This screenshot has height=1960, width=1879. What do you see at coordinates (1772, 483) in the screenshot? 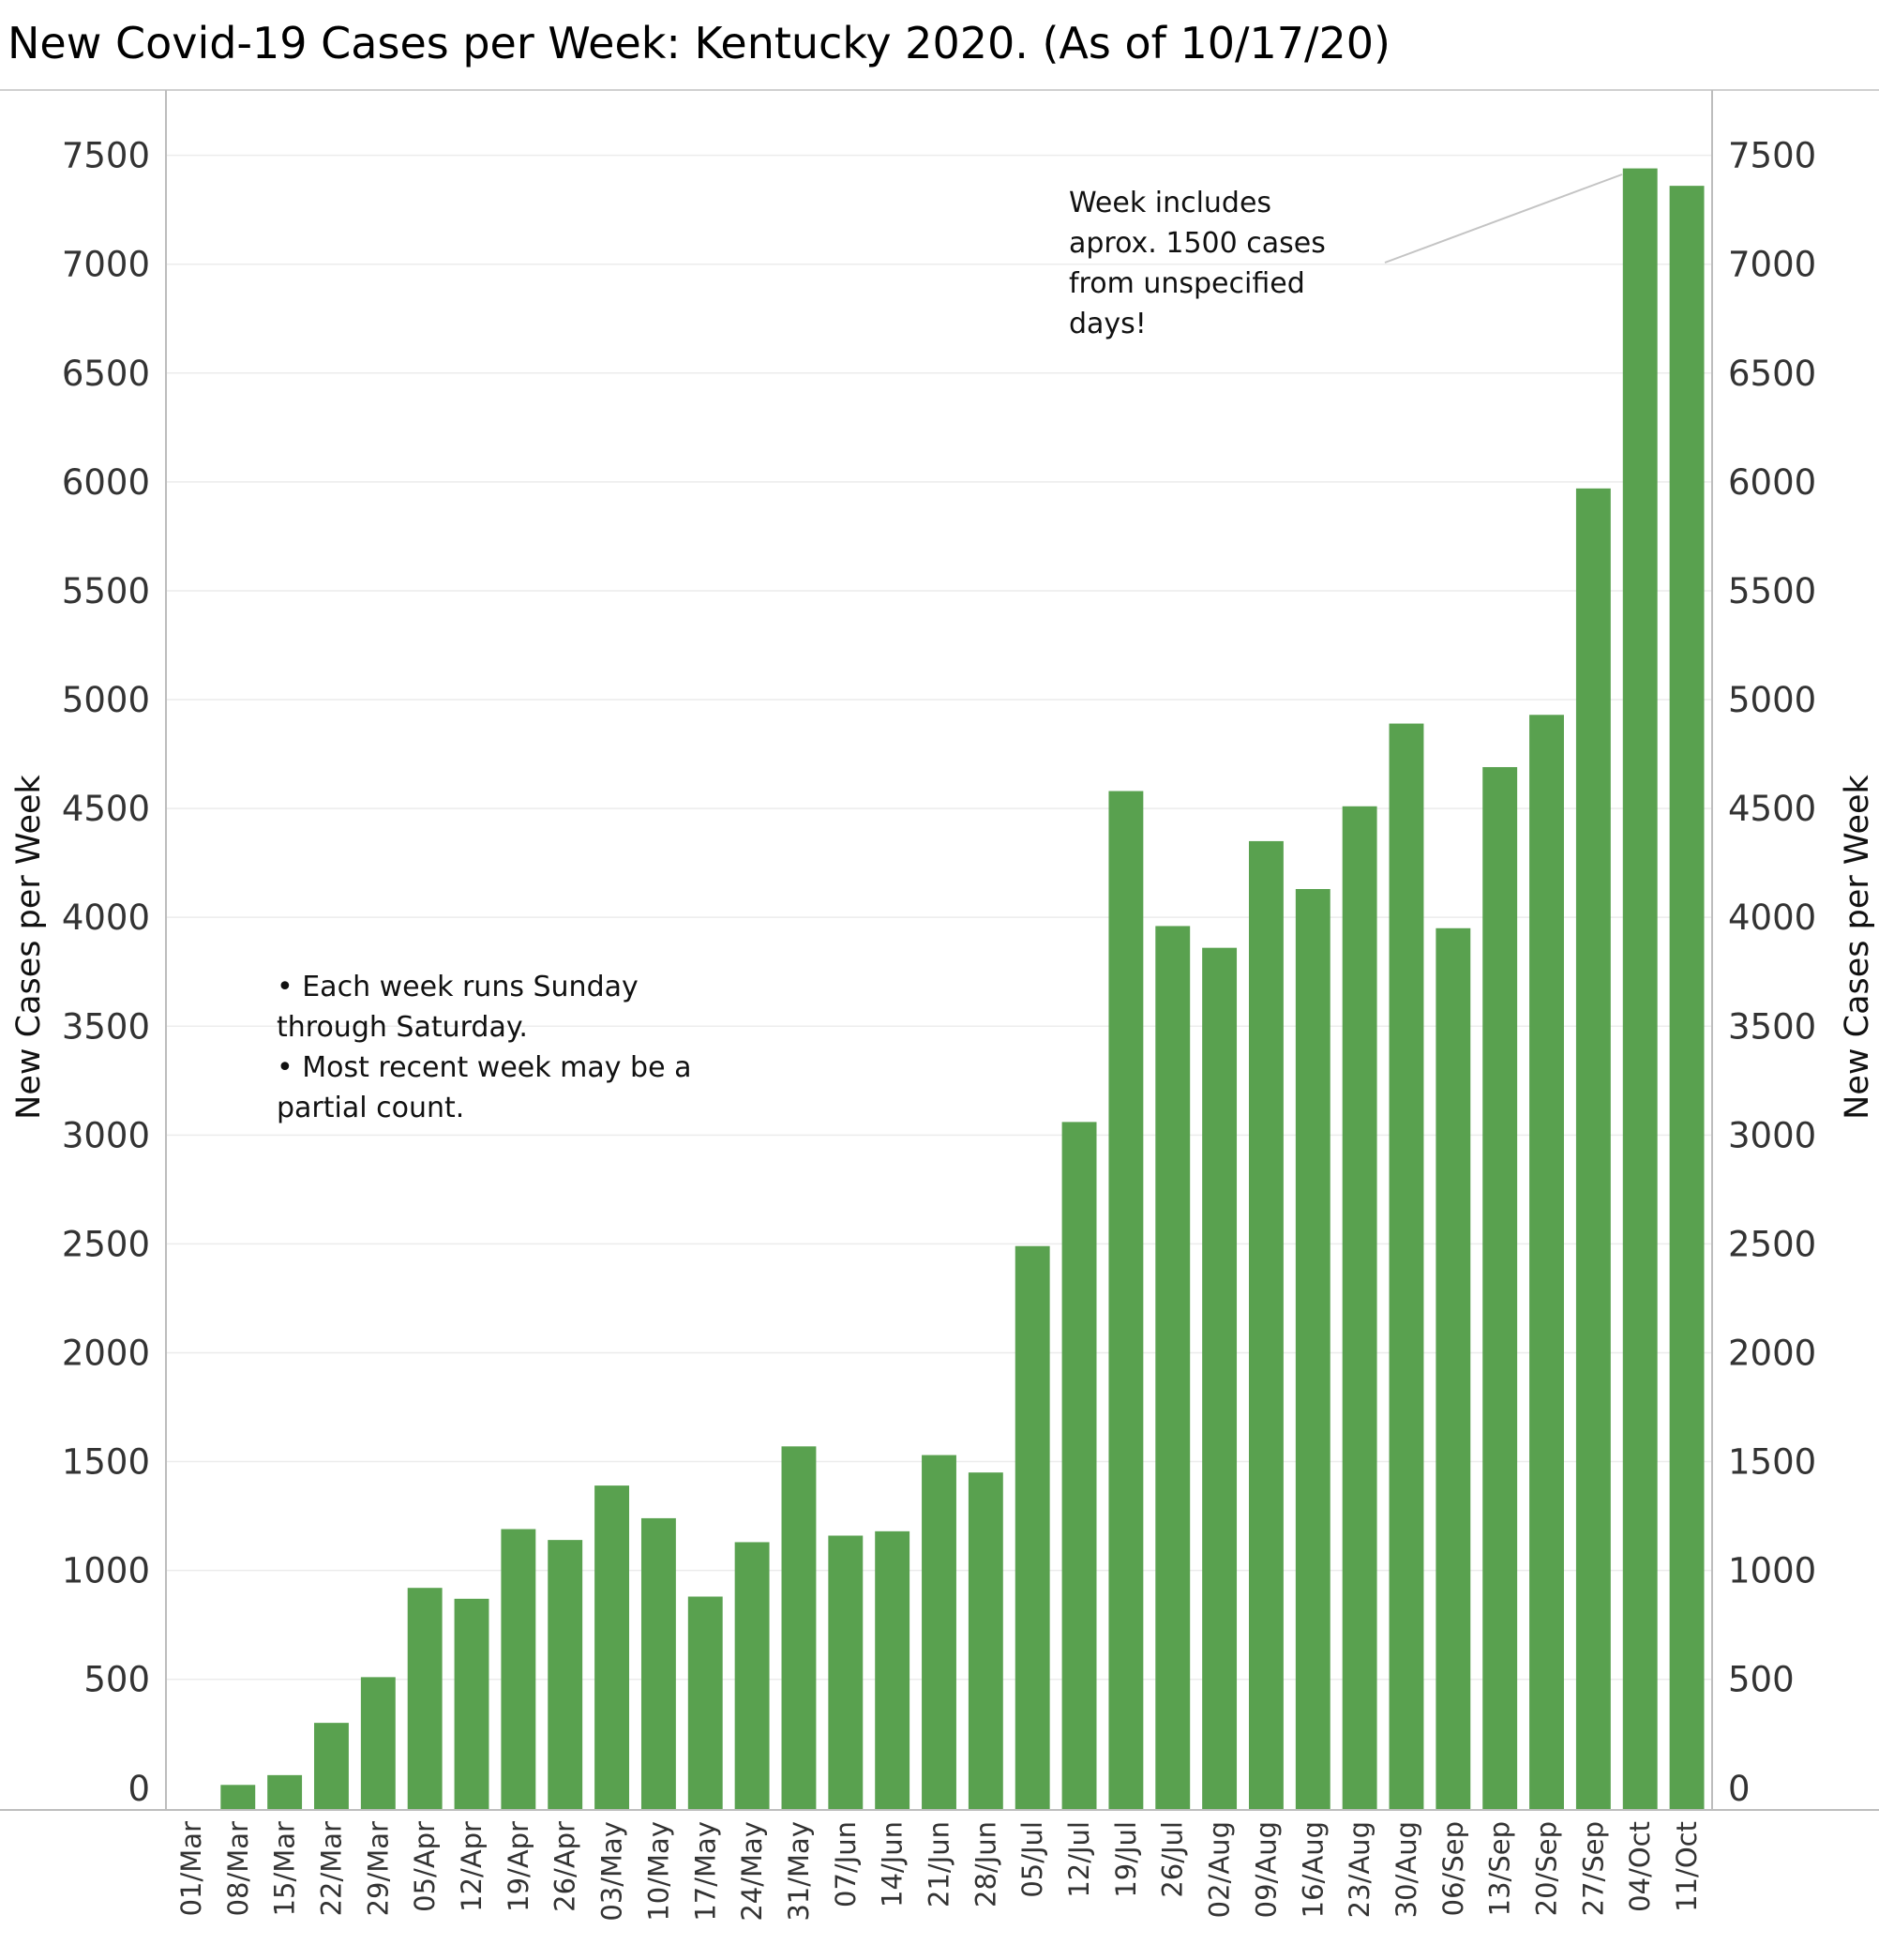
I see `y-tick-label-right: 6000` at bounding box center [1772, 483].